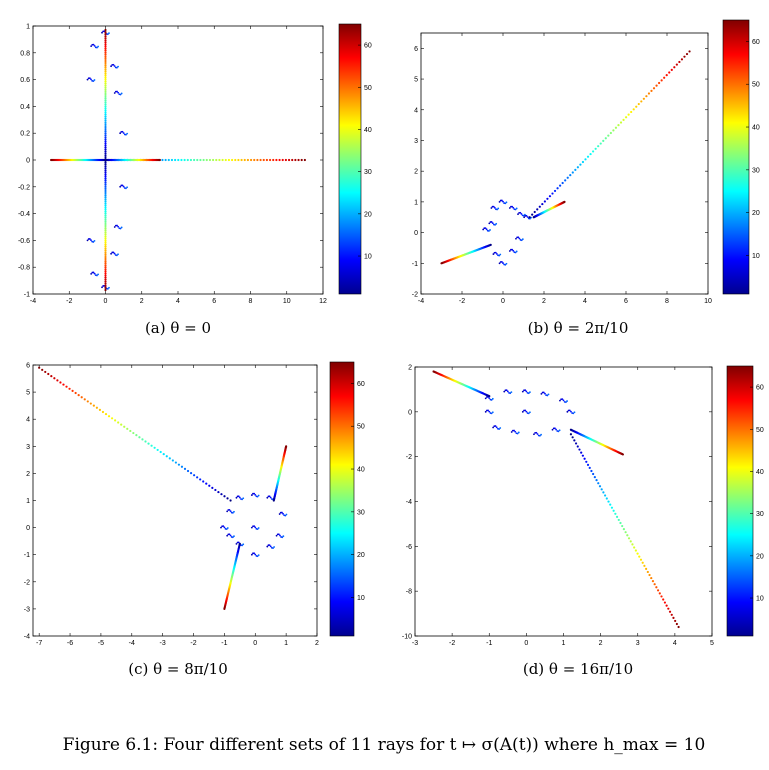 This screenshot has width=769, height=770. I want to click on panel-caption: (b) θ = 2π/10, so click(578, 328).